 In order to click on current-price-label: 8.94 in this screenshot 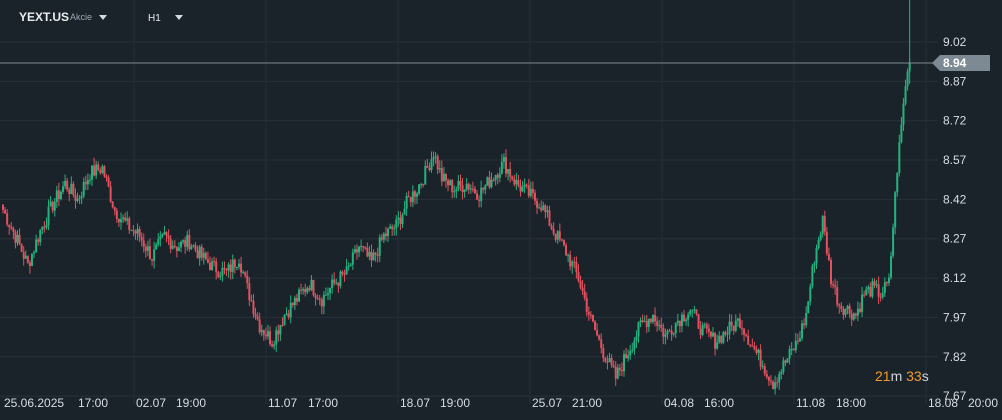, I will do `click(955, 63)`.